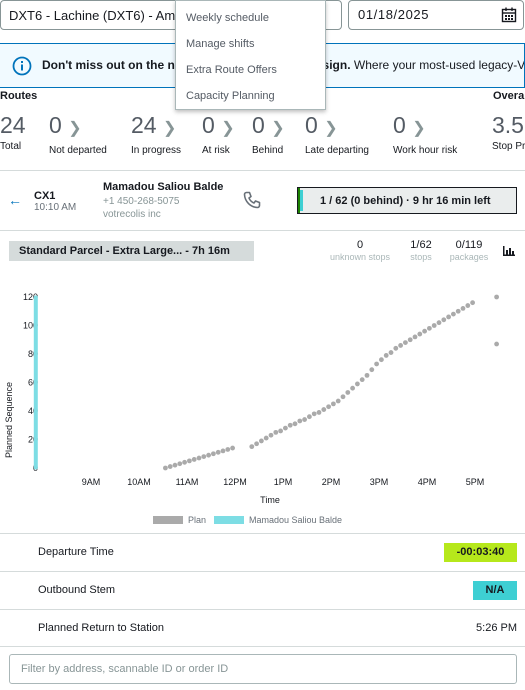  I want to click on stat-work-hour-risk: 0 ❯ Work hour risk, so click(425, 134).